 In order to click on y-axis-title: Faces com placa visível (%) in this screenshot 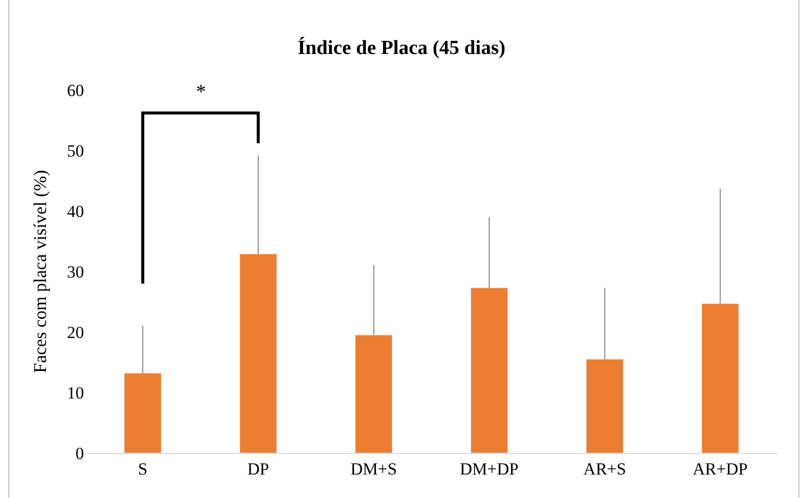, I will do `click(40, 271)`.